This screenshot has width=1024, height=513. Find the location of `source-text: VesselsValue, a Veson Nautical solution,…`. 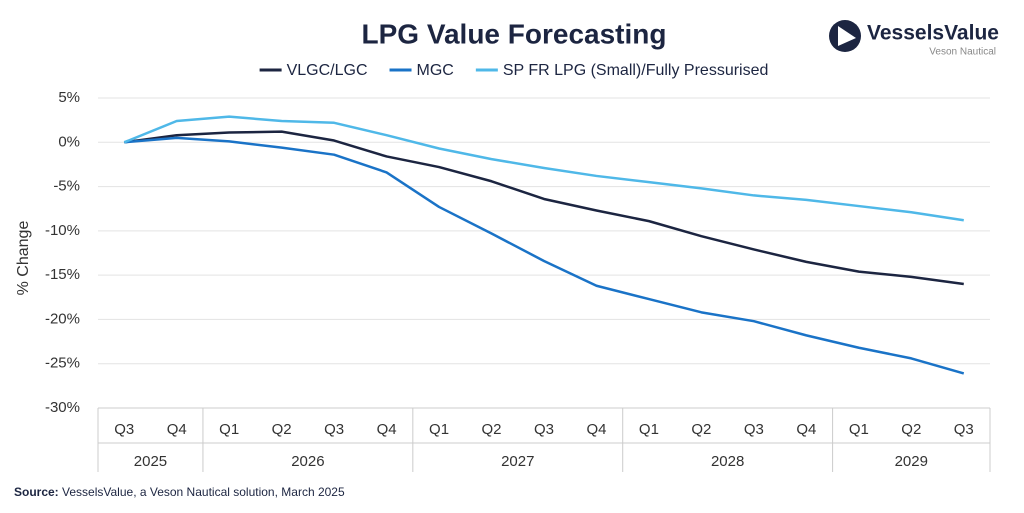

source-text: VesselsValue, a Veson Nautical solution,… is located at coordinates (203, 492).